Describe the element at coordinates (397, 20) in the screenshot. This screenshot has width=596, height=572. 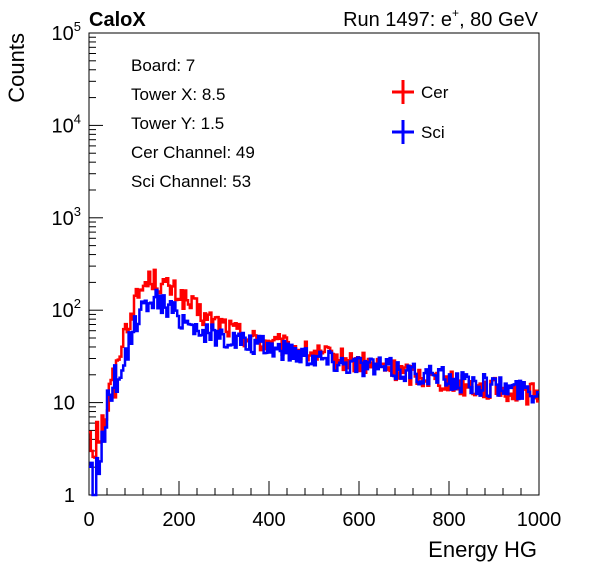
I see `run-label-main: Run 1497: e` at that location.